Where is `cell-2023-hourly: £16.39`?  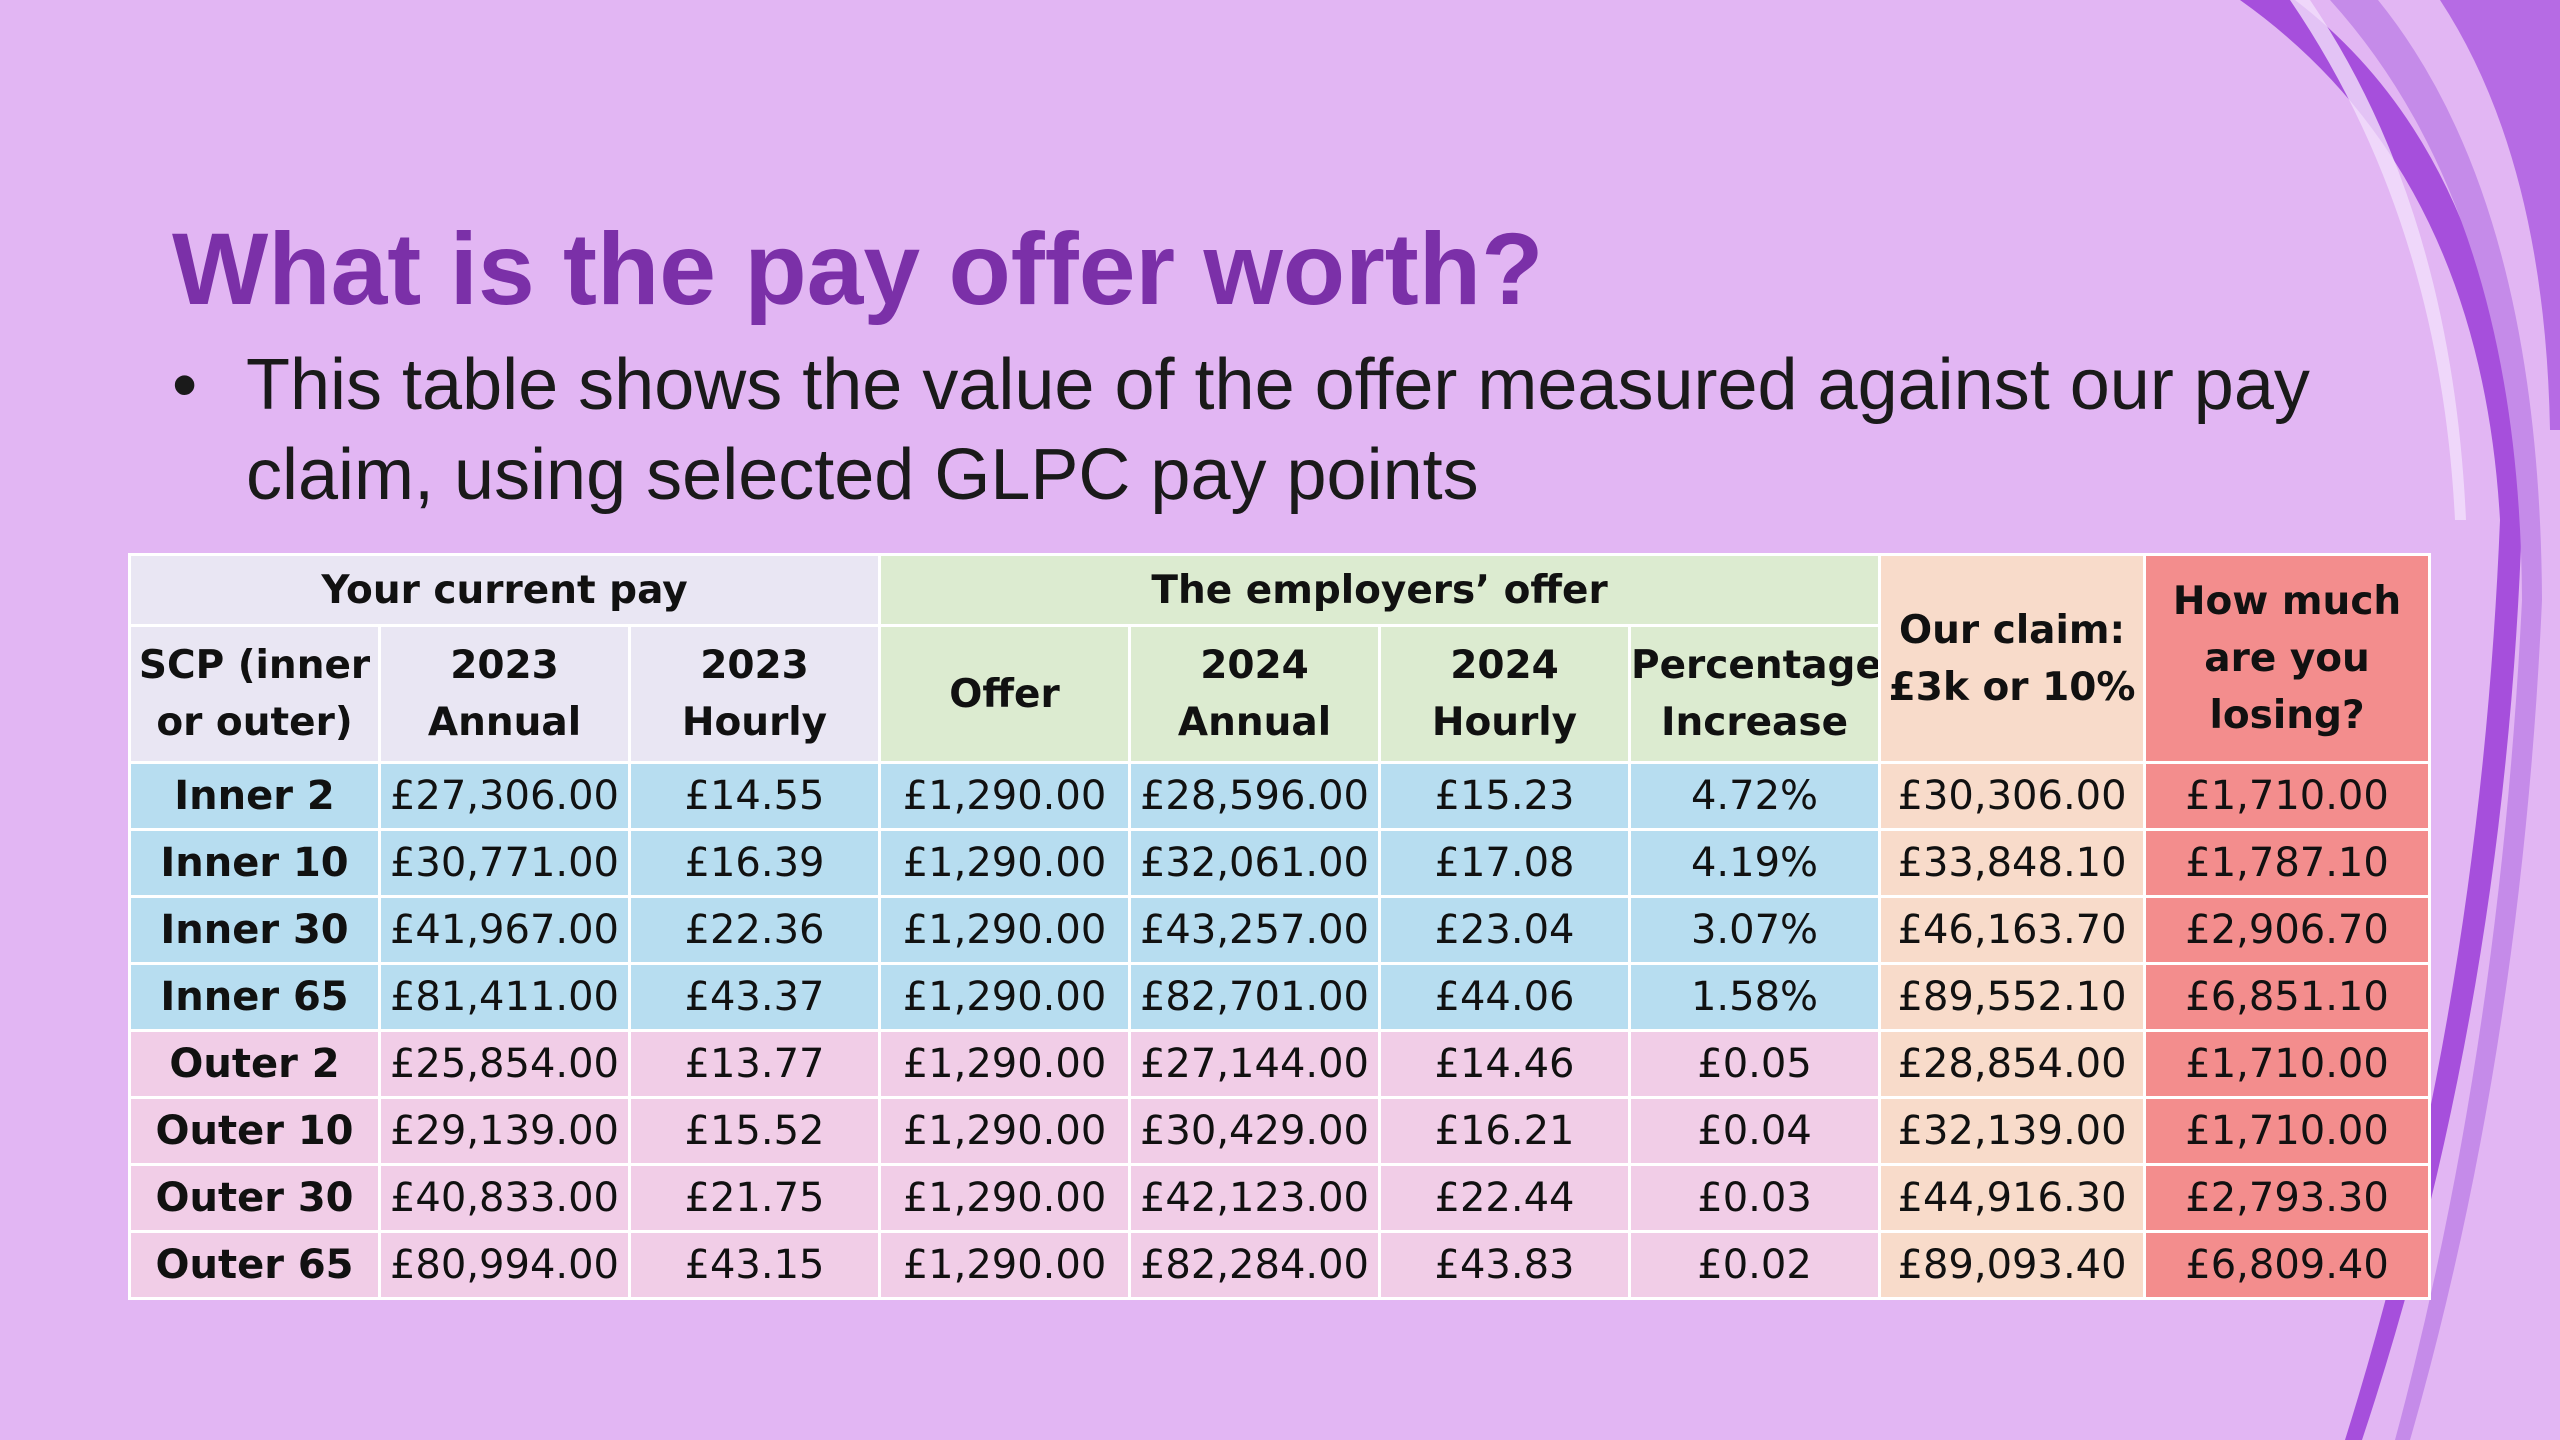 cell-2023-hourly: £16.39 is located at coordinates (754, 863).